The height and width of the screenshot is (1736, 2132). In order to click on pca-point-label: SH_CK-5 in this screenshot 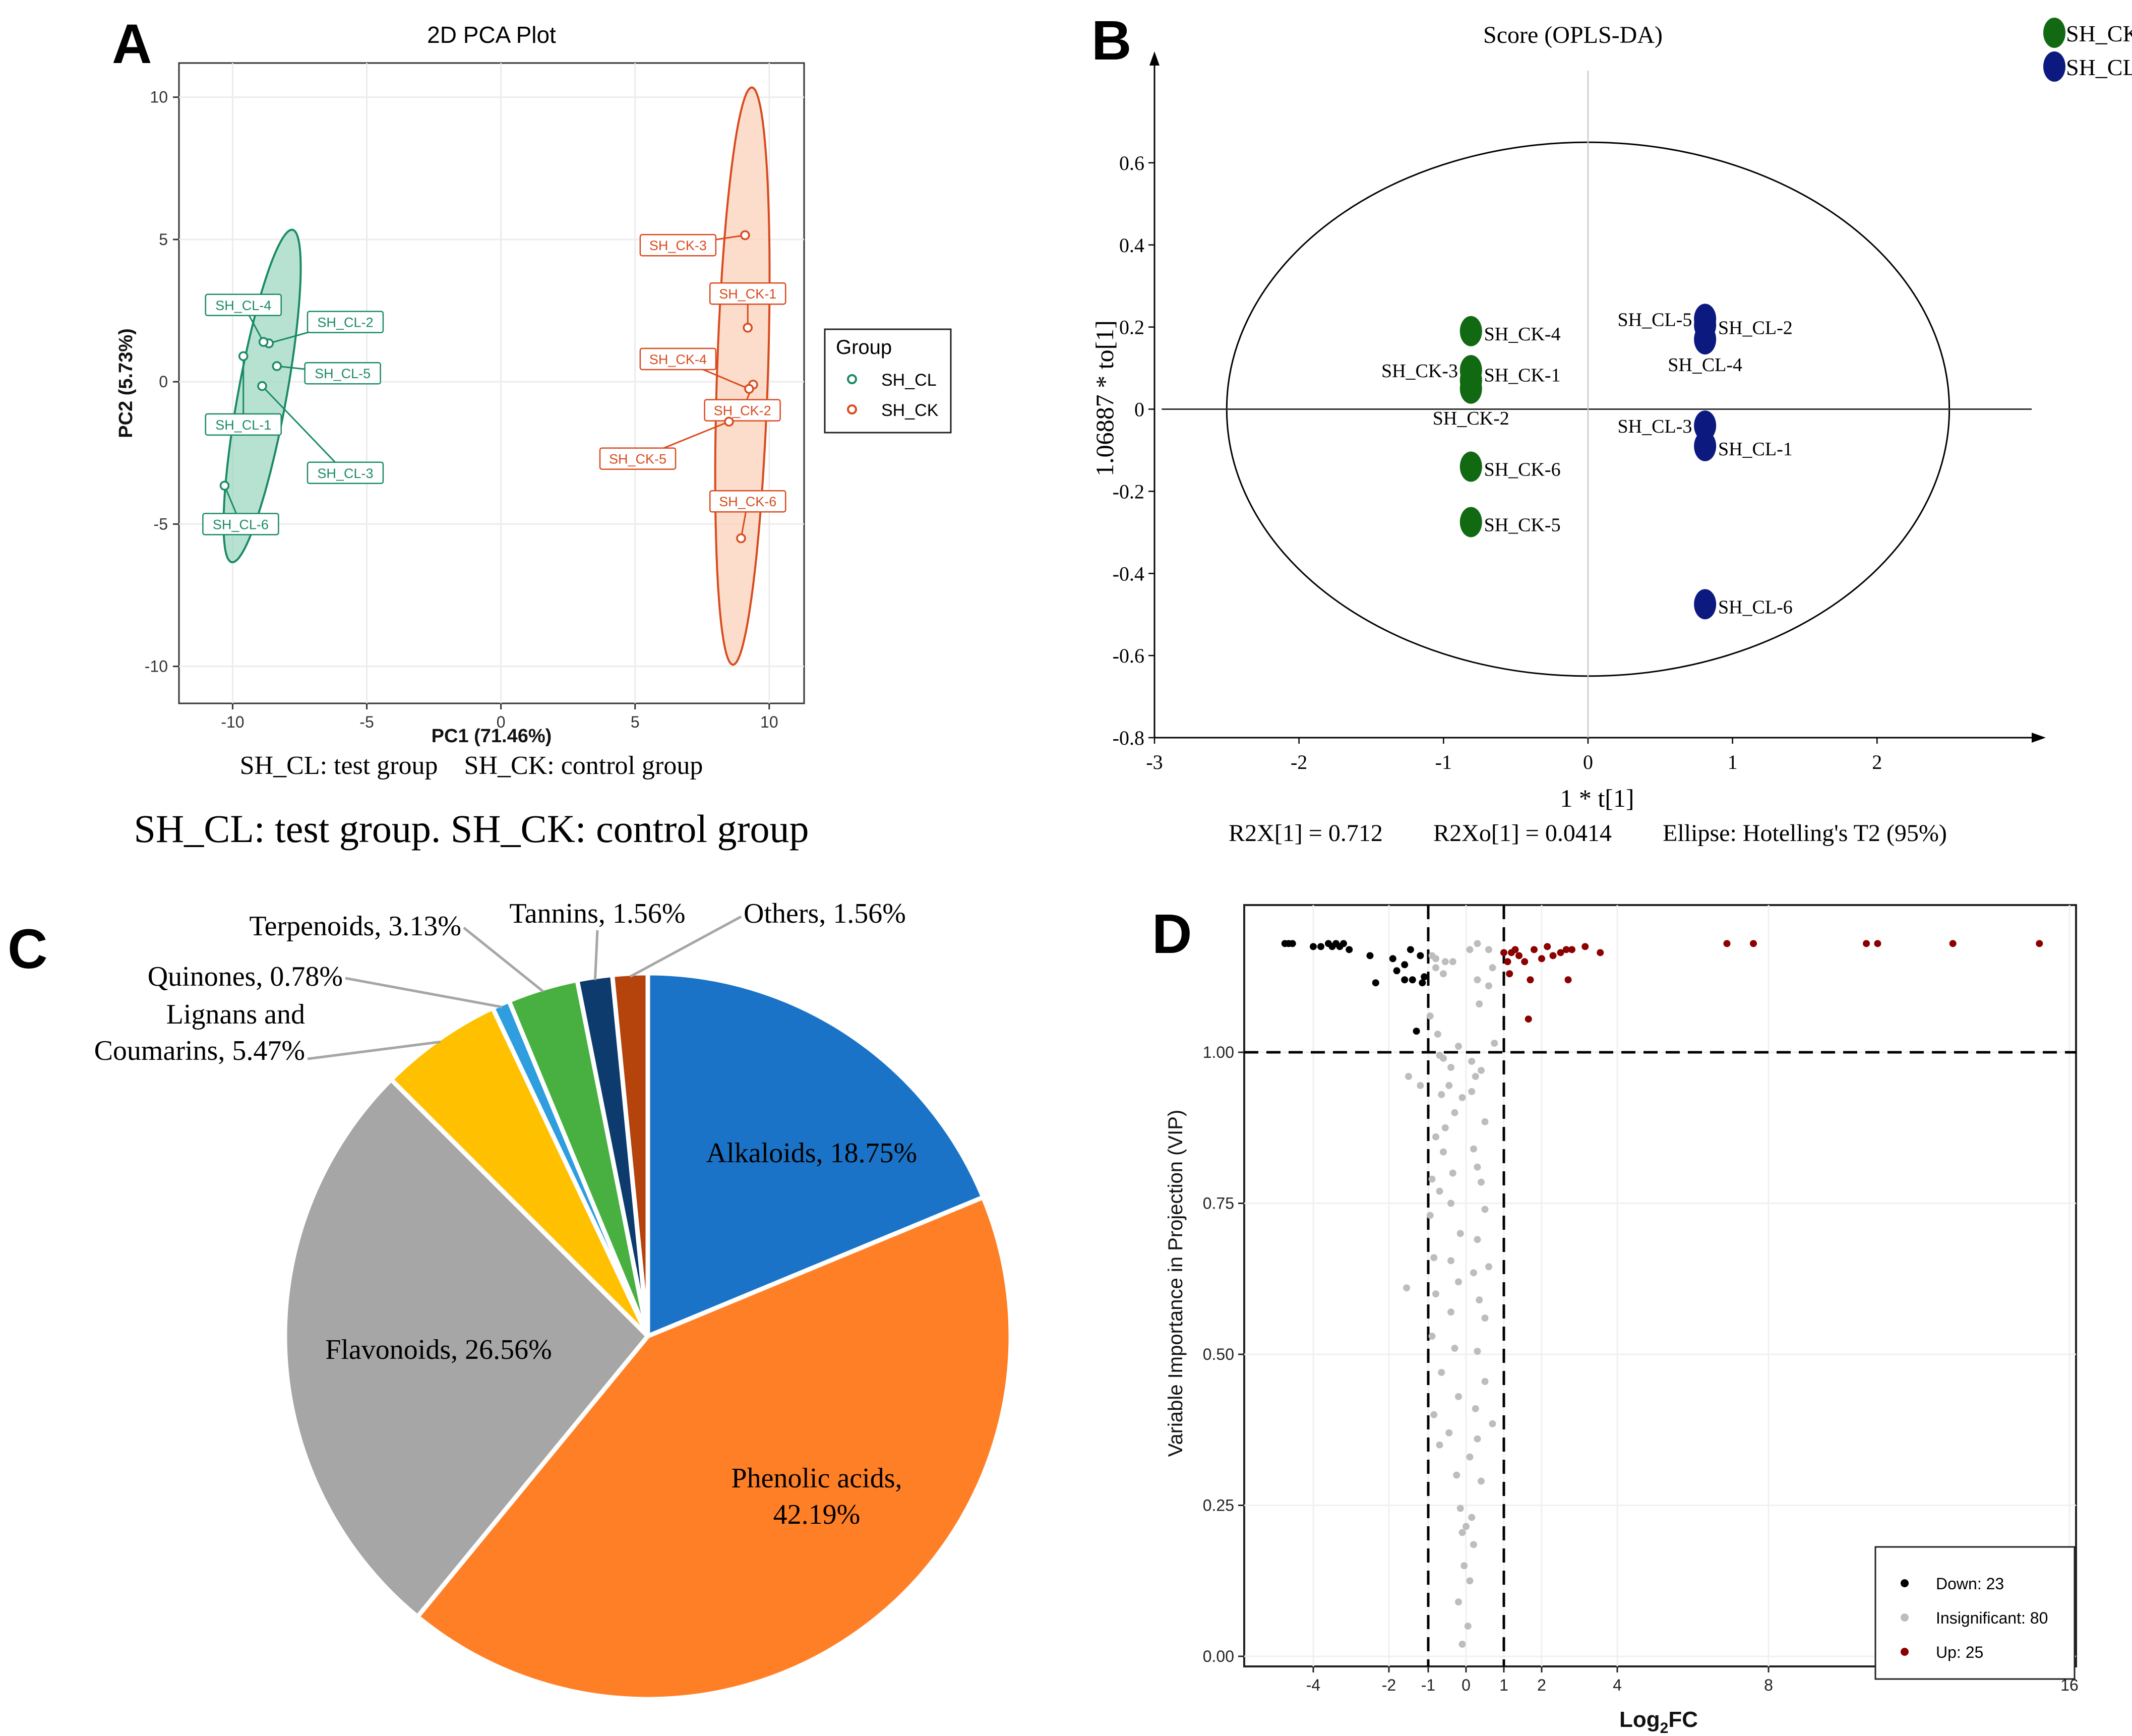, I will do `click(637, 459)`.